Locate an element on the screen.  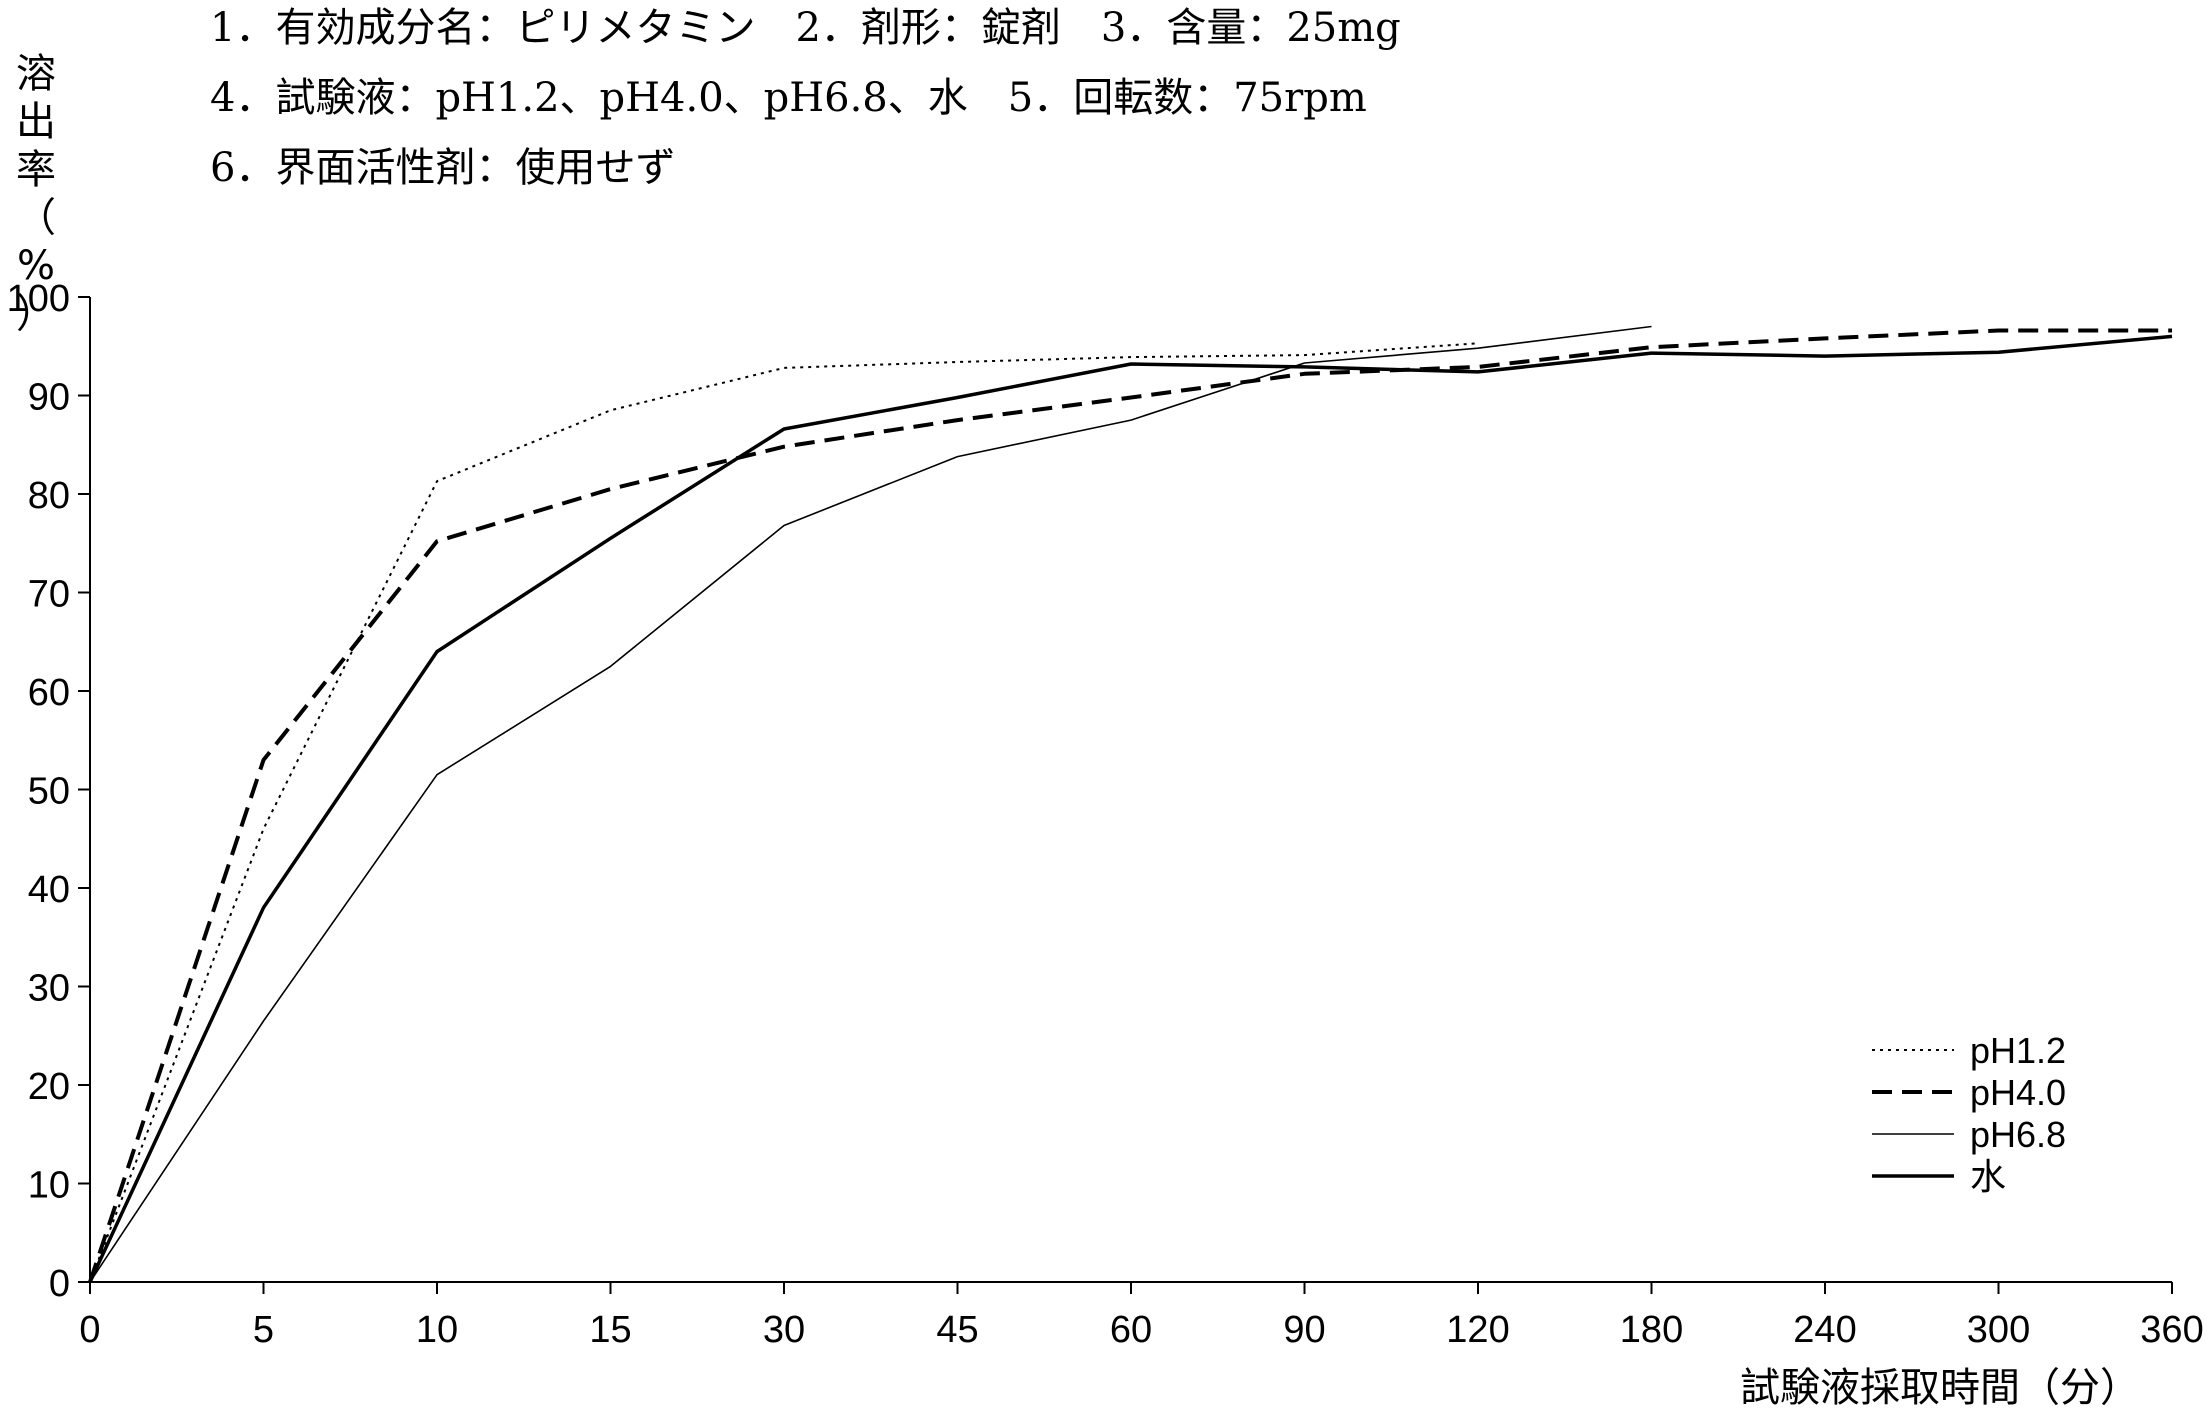
x-tick-label: 180 is located at coordinates (1651, 1330).